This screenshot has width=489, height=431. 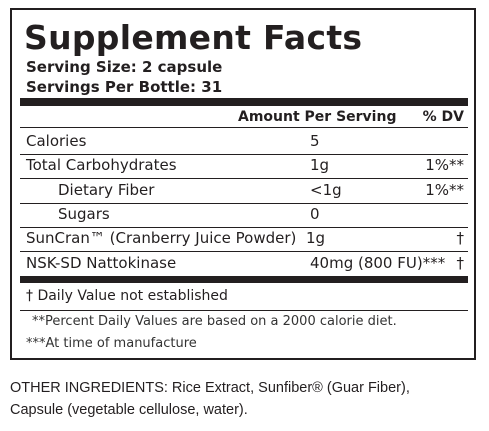 What do you see at coordinates (326, 189) in the screenshot?
I see `row-amount: <1g` at bounding box center [326, 189].